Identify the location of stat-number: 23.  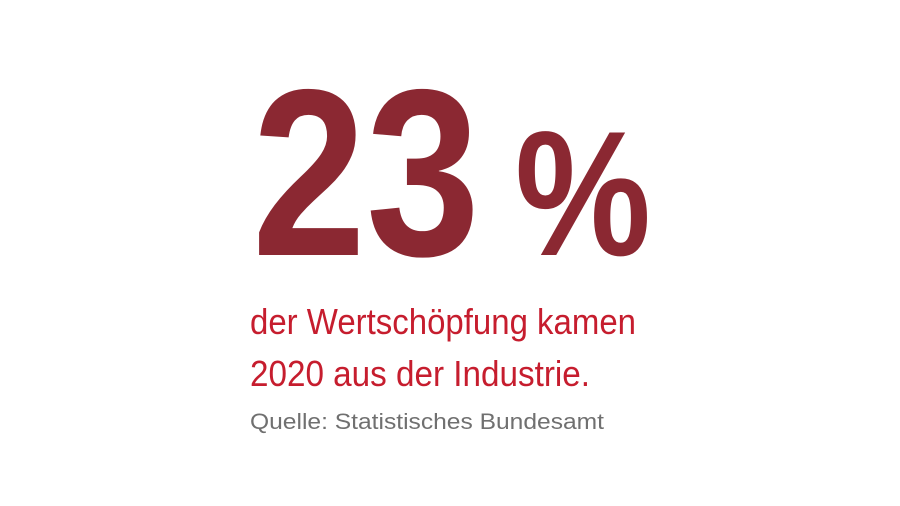
(366, 173).